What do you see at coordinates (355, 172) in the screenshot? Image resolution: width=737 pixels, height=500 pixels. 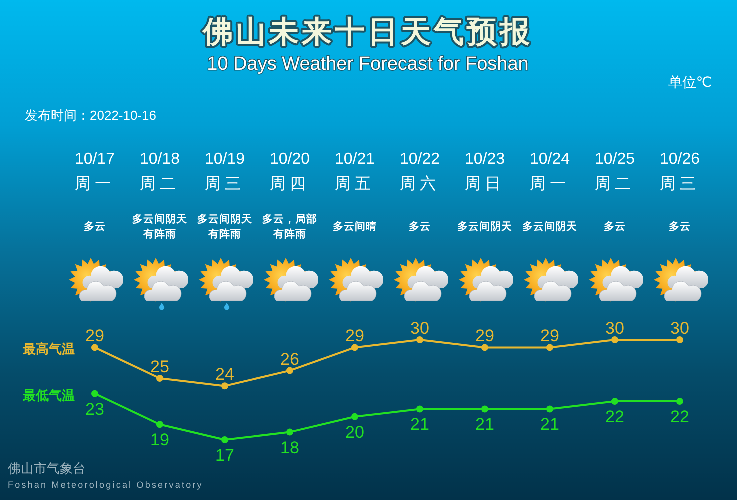 I see `x-tick-label: 10/21 周五` at bounding box center [355, 172].